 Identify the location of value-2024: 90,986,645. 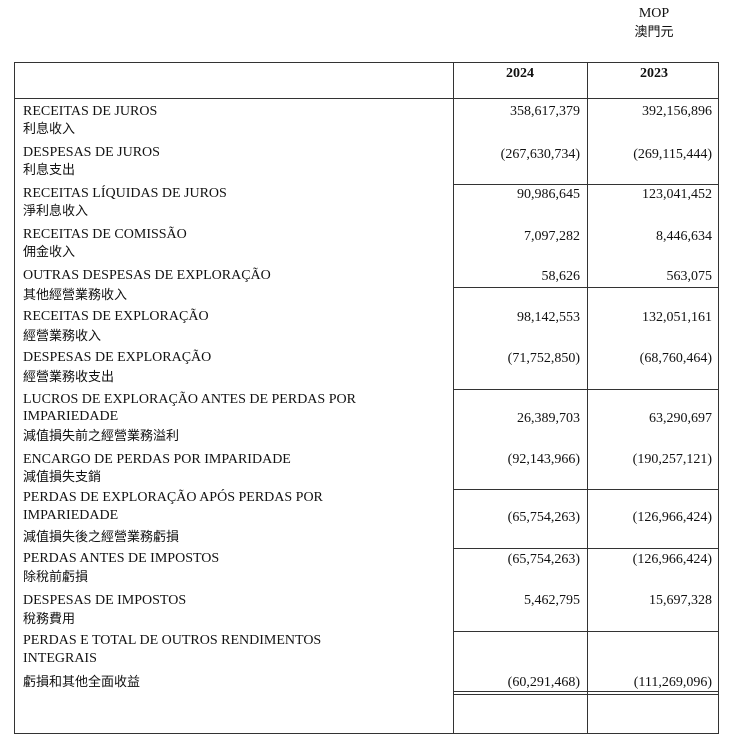
(548, 194).